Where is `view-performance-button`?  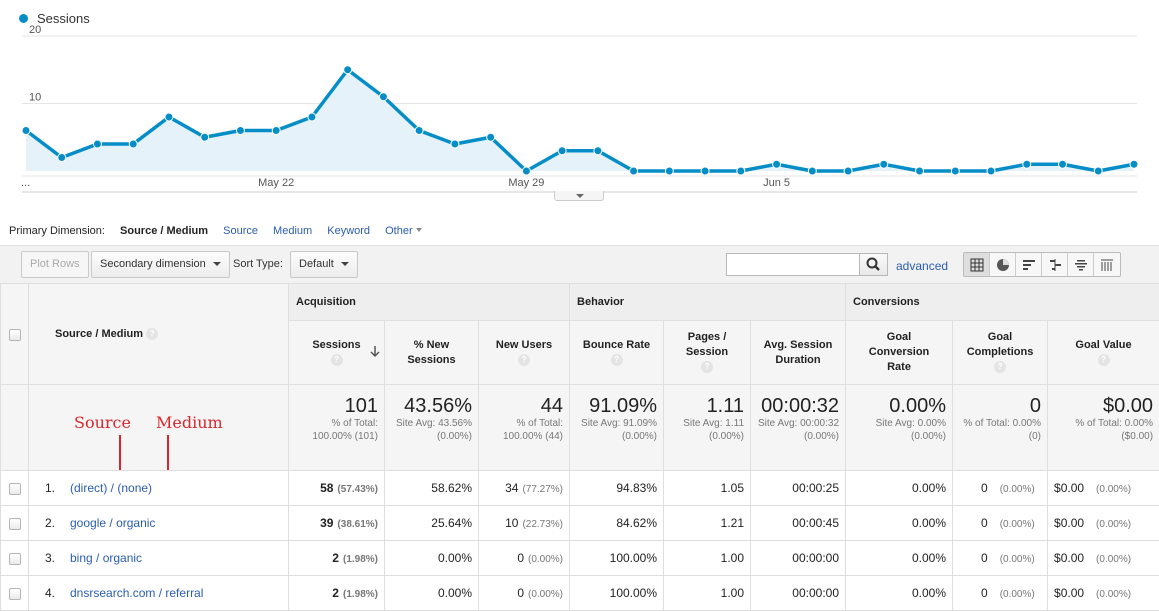
view-performance-button is located at coordinates (1029, 264).